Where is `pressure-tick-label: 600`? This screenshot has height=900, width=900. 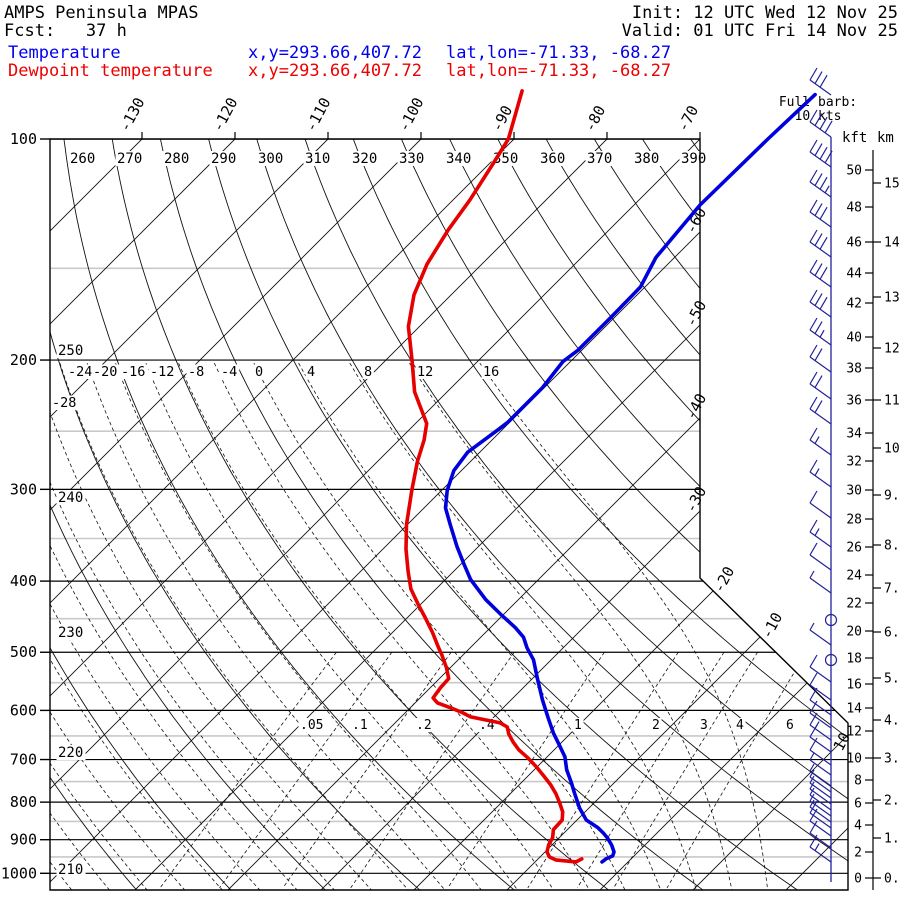
pressure-tick-label: 600 is located at coordinates (23, 710).